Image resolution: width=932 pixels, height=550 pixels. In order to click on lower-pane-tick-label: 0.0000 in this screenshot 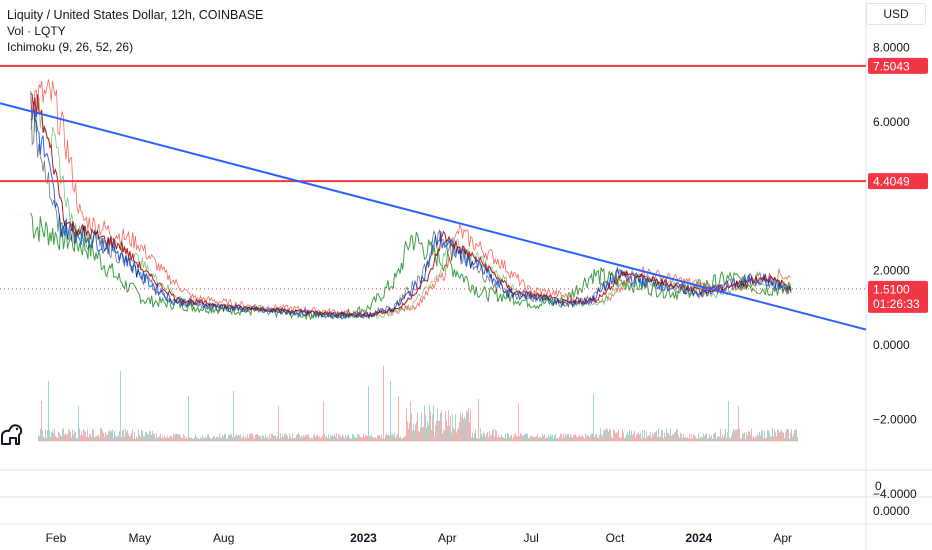, I will do `click(891, 511)`.